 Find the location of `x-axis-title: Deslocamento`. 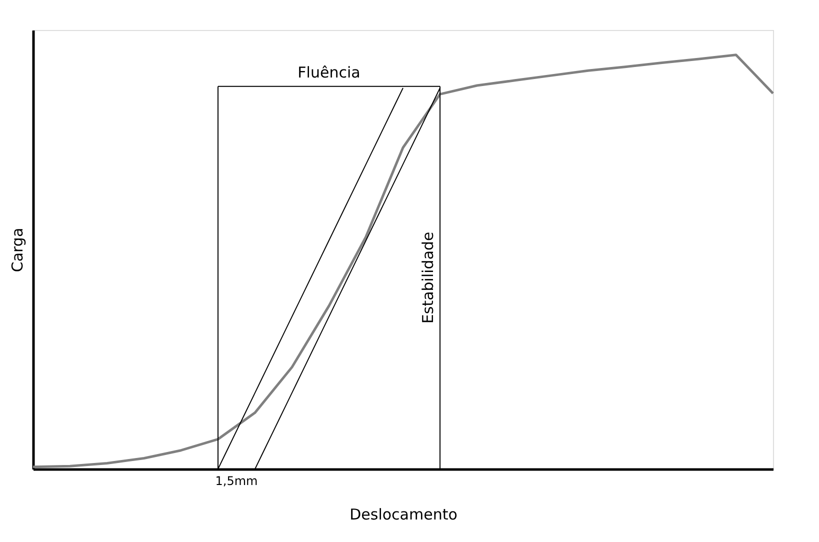

x-axis-title: Deslocamento is located at coordinates (404, 515).